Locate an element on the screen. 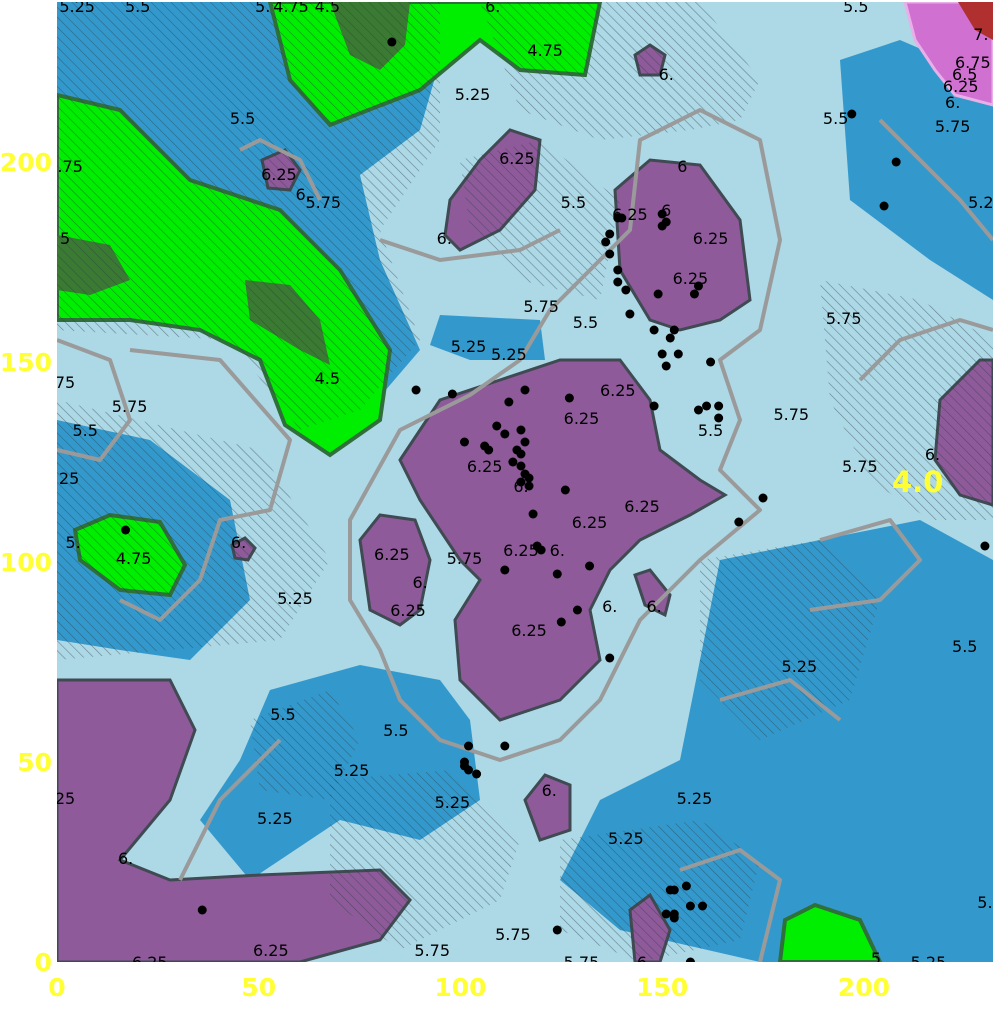 This screenshot has height=1009, width=995. region-bottom-green is located at coordinates (830, 932).